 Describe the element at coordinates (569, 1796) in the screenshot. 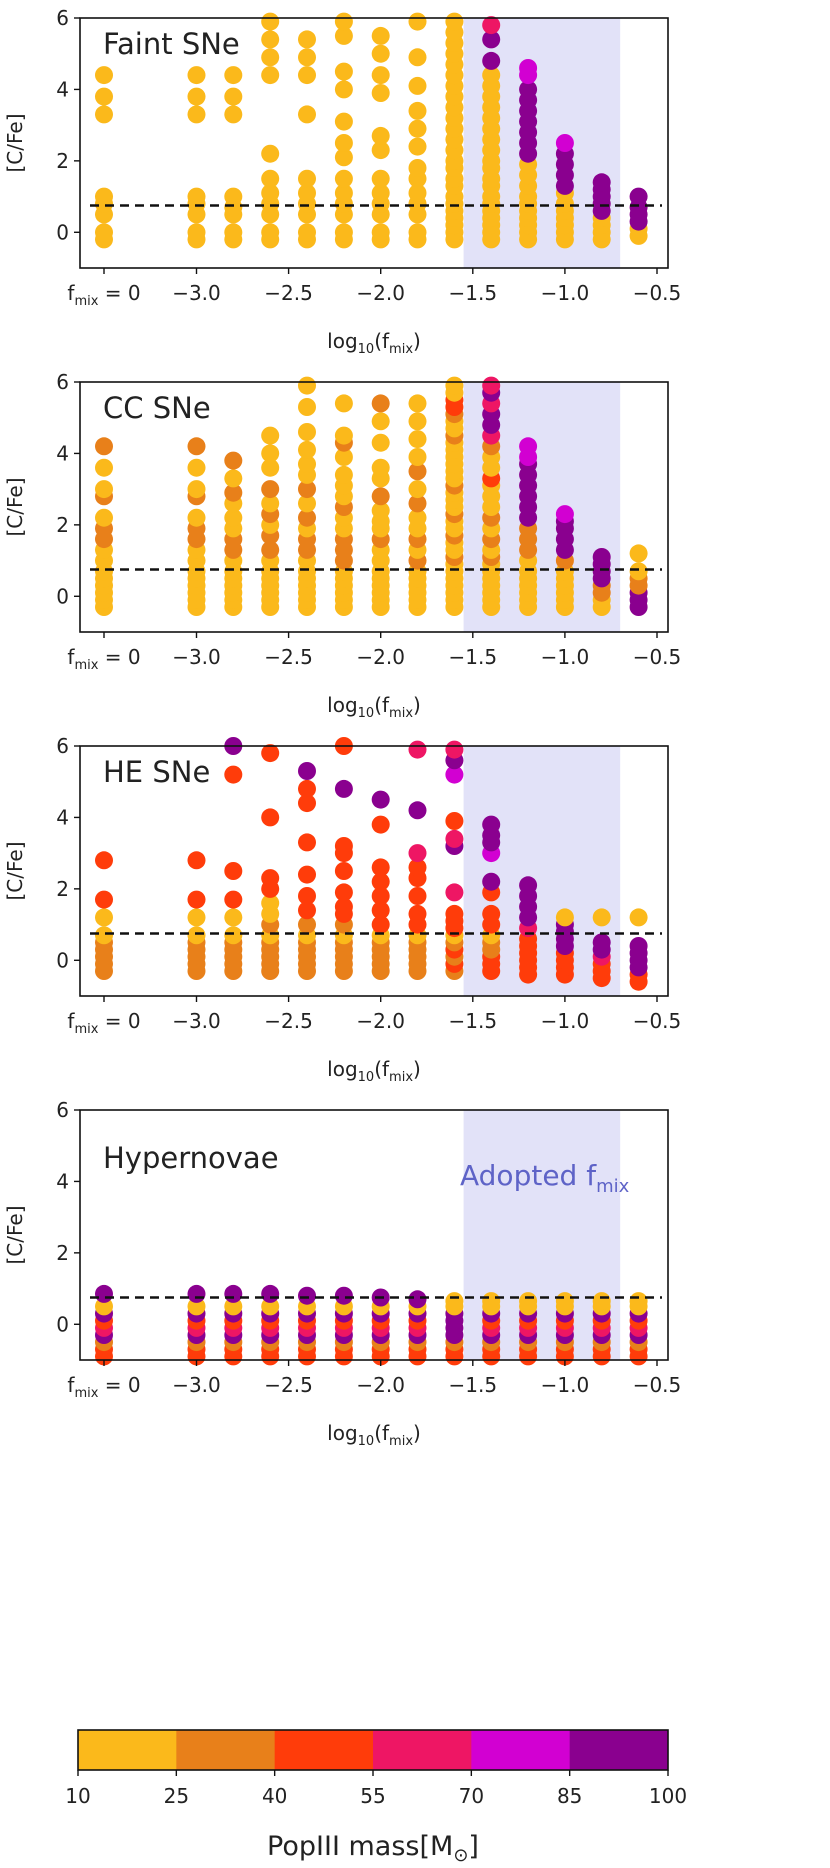

I see `colorbar-tick-label: 85` at that location.